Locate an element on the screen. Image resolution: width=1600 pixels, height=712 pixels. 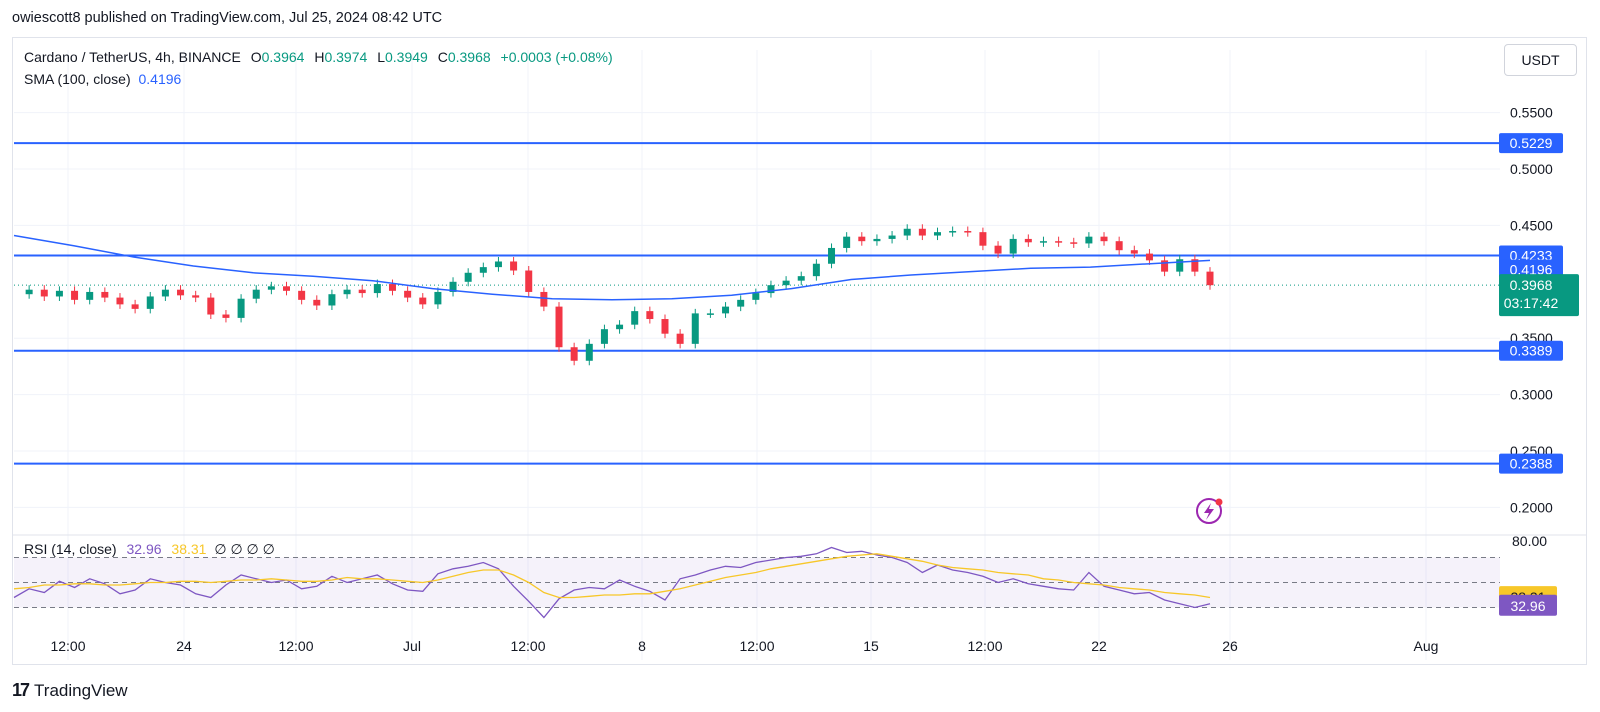
open-value: 0.3964 is located at coordinates (283, 57).